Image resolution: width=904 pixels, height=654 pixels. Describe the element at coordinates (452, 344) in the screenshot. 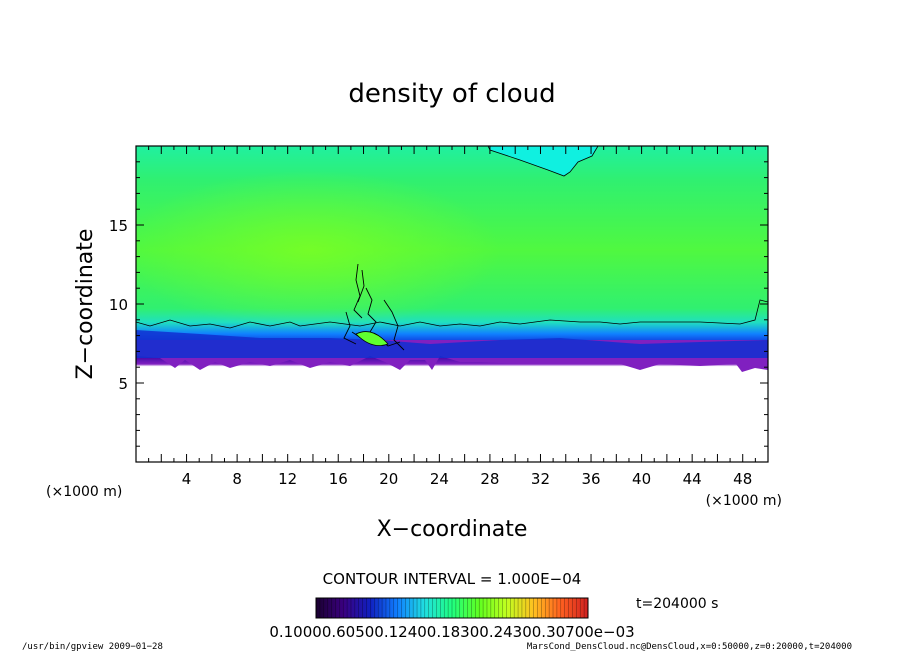

I see `blue-band` at that location.